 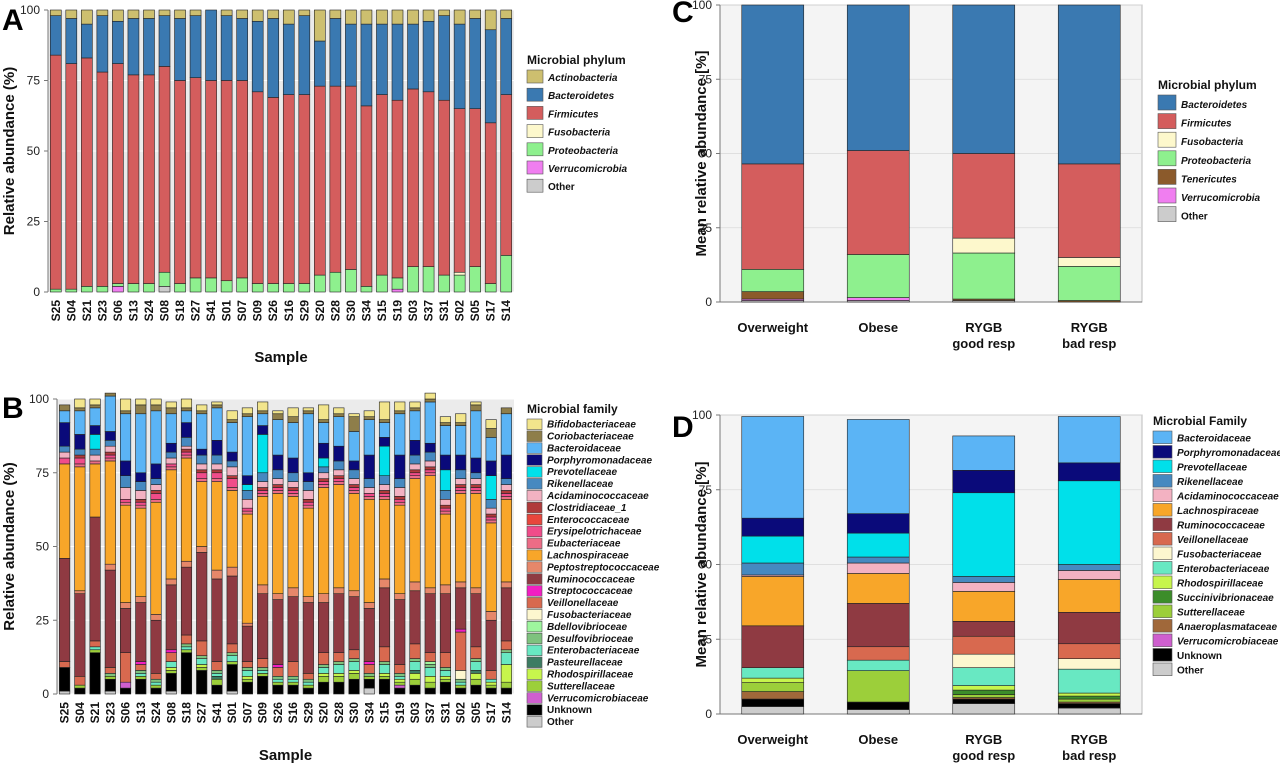 What do you see at coordinates (415, 425) in the screenshot?
I see `bar-segment-bacteroidaceae-s03` at bounding box center [415, 425].